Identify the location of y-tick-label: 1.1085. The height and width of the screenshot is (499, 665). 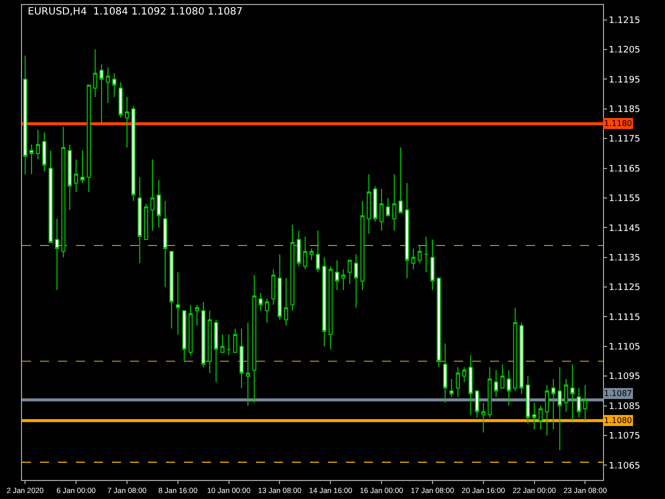
(624, 407).